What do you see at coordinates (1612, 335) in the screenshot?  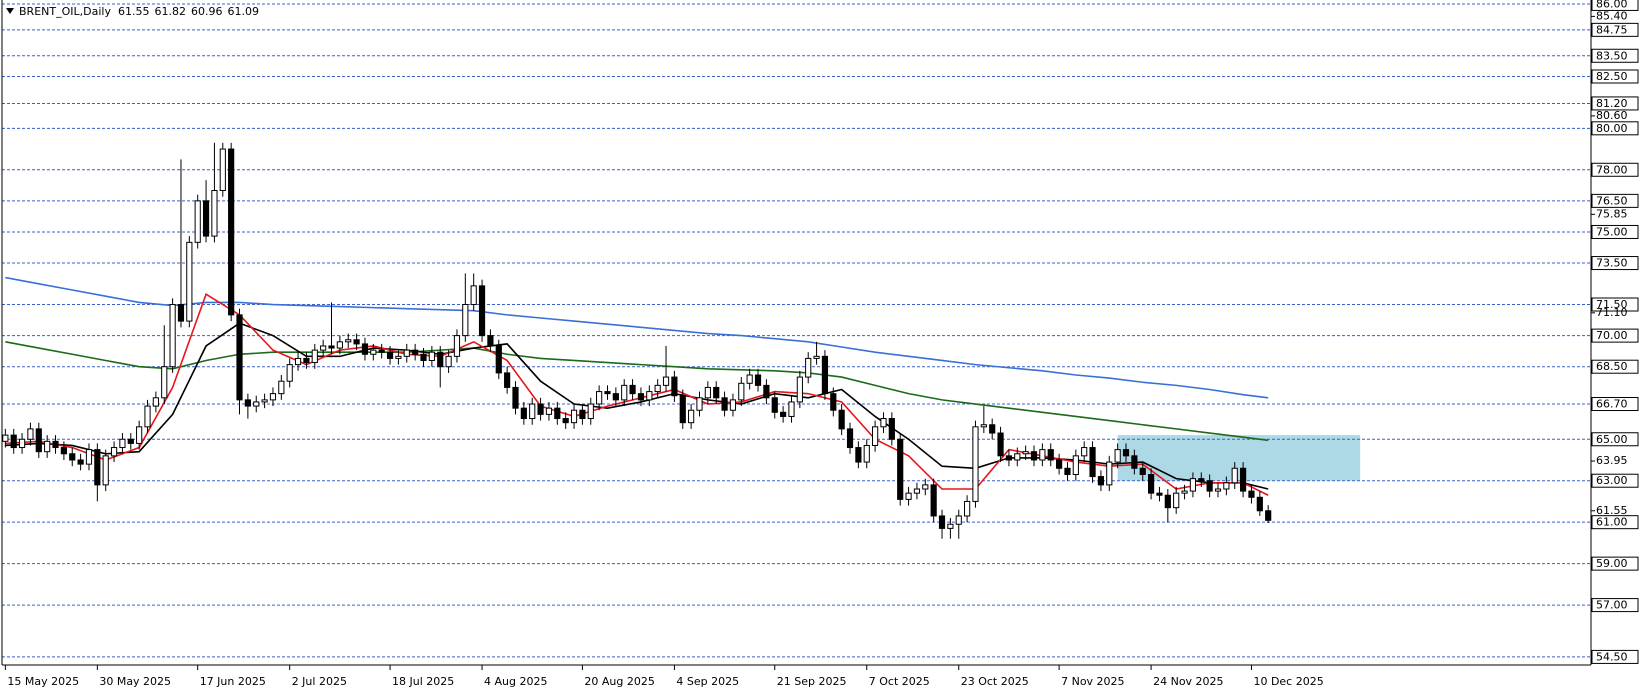 I see `level-label: 70.00` at bounding box center [1612, 335].